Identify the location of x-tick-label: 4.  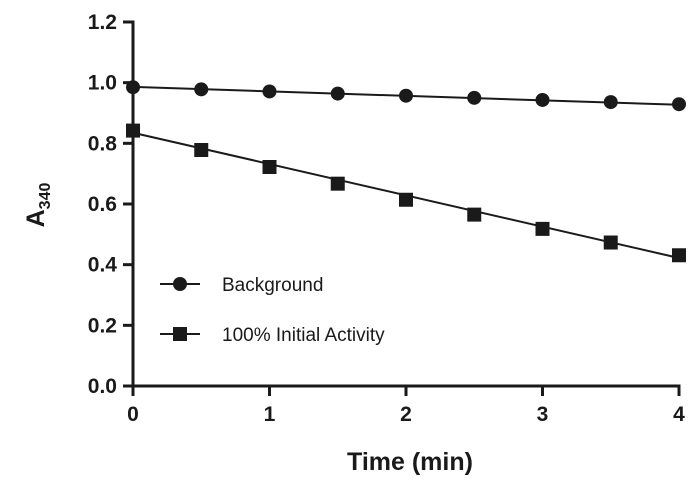
(679, 414).